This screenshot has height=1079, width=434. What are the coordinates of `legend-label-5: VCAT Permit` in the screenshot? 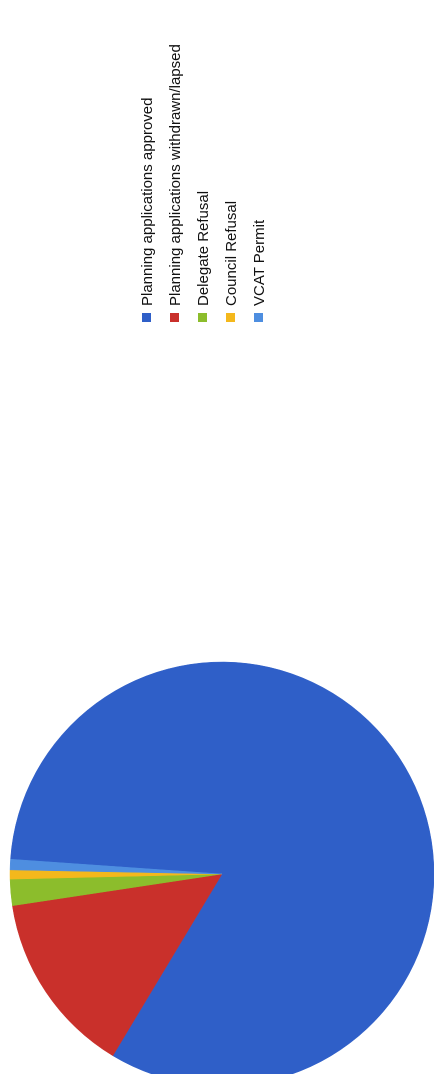 It's located at (259, 262).